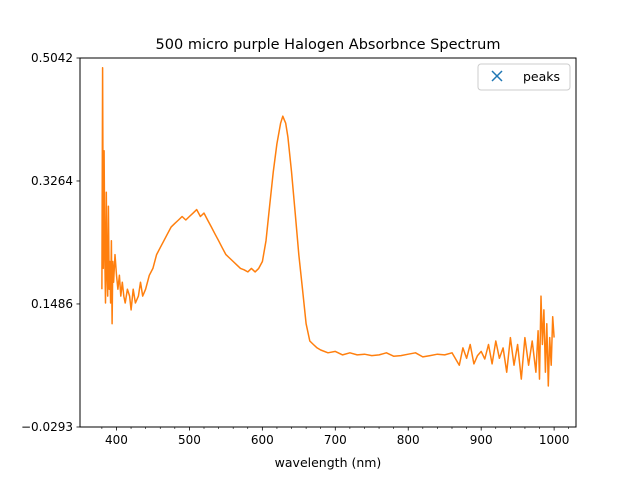 The width and height of the screenshot is (640, 480). Describe the element at coordinates (541, 76) in the screenshot. I see `legend-label-peaks: peaks` at that location.